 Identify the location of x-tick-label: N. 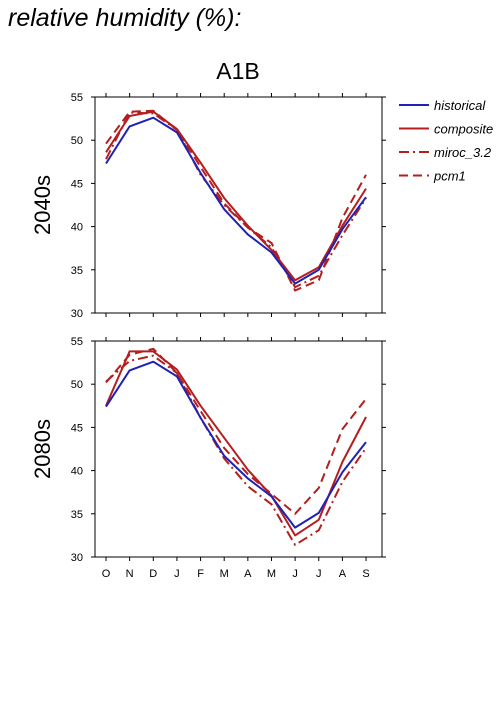
(130, 574).